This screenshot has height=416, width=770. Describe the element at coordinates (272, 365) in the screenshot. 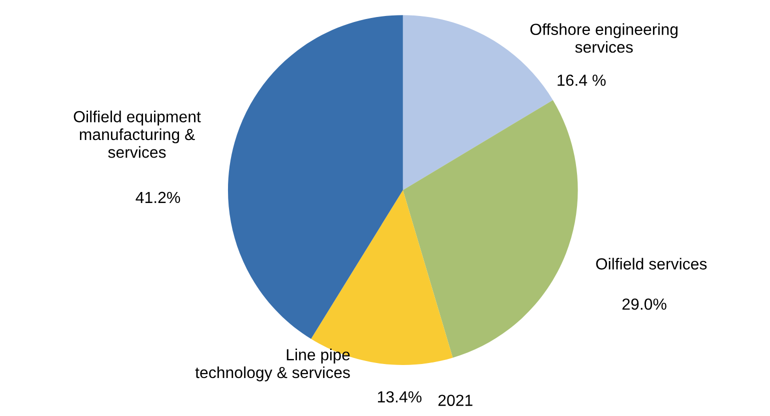

I see `slice-label: Line pipe technology & services` at that location.